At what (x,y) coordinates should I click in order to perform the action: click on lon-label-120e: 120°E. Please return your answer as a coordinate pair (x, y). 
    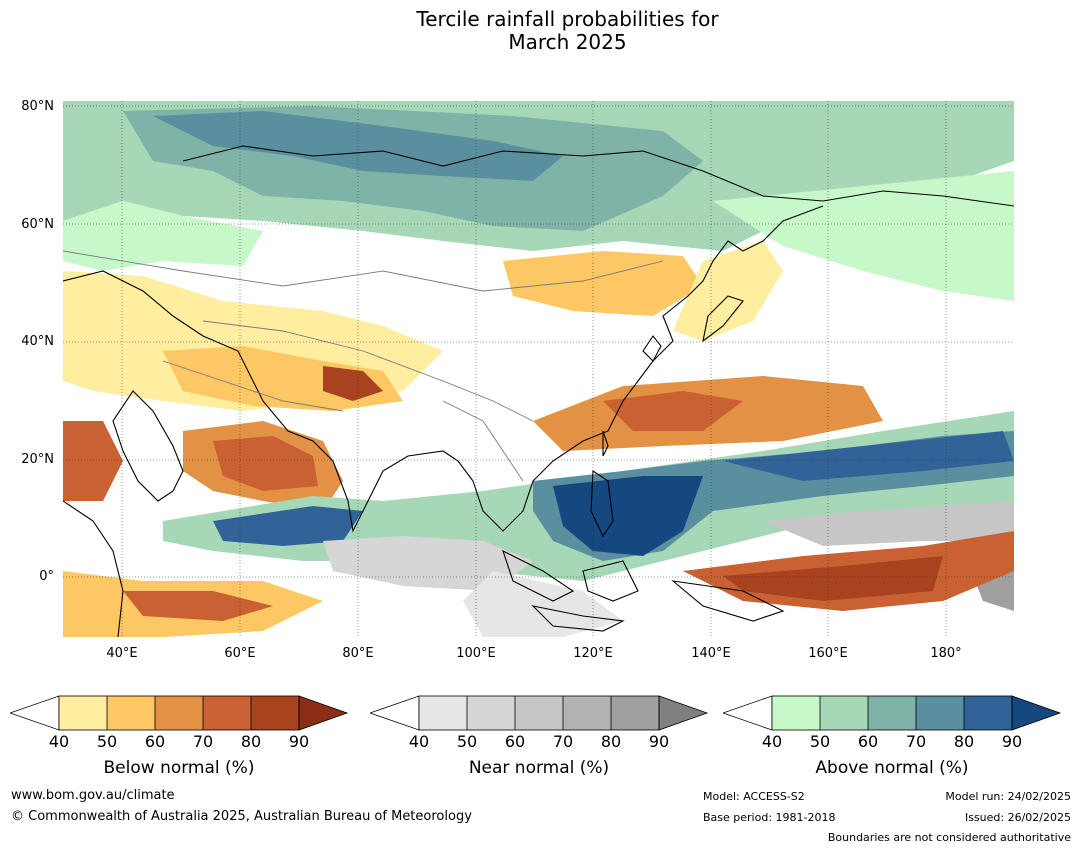
    Looking at the image, I should click on (593, 653).